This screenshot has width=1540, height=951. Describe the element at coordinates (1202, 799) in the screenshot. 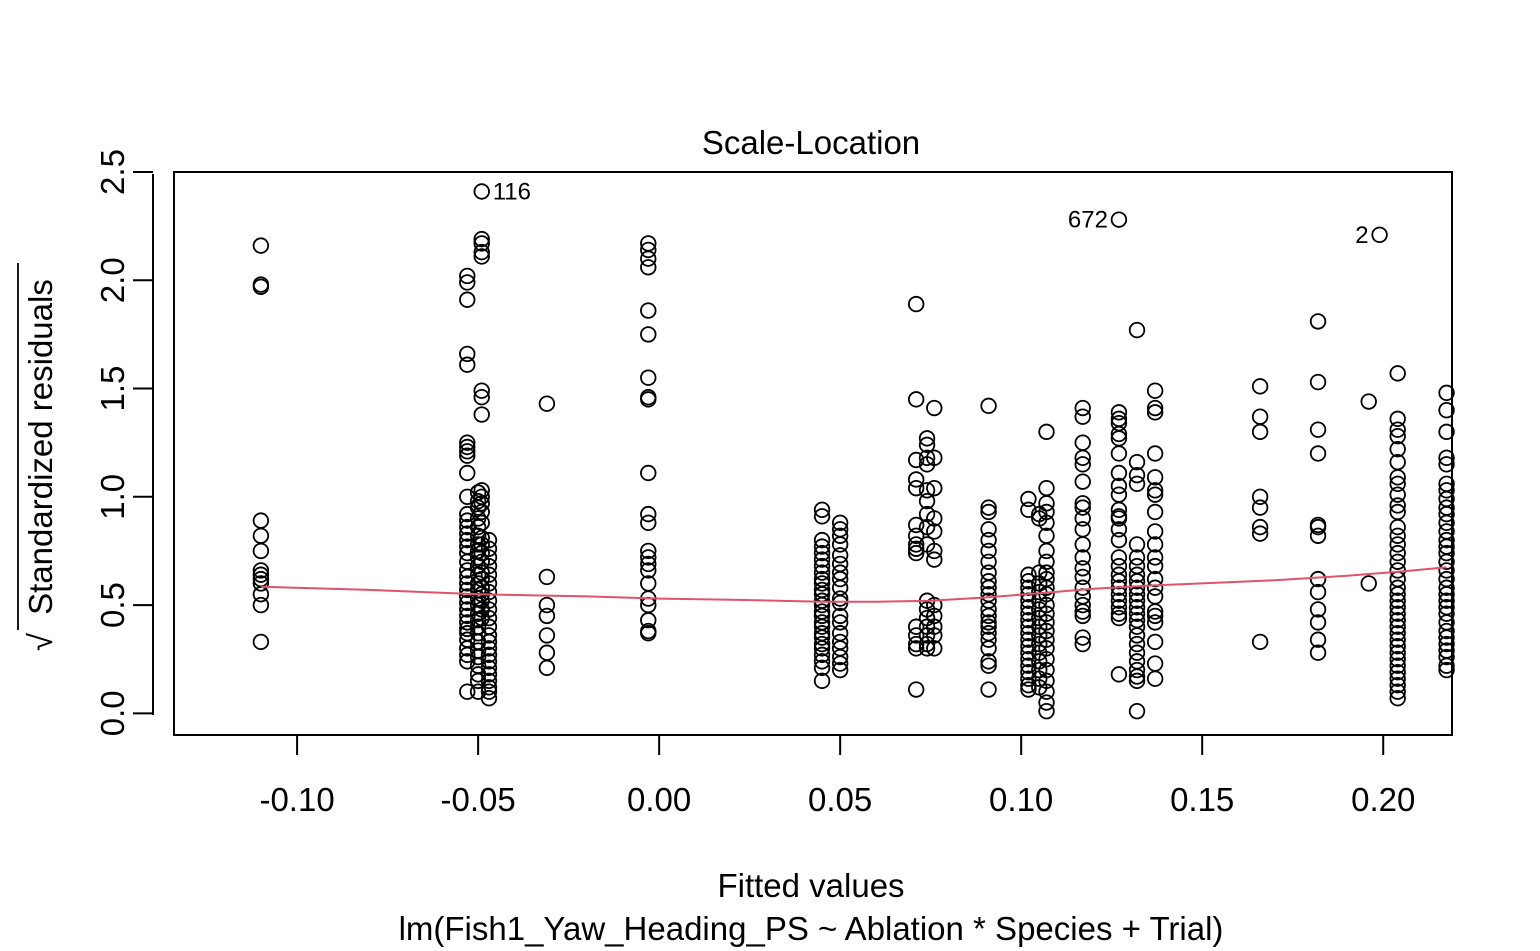

I see `x-tick-label: 0.15` at that location.